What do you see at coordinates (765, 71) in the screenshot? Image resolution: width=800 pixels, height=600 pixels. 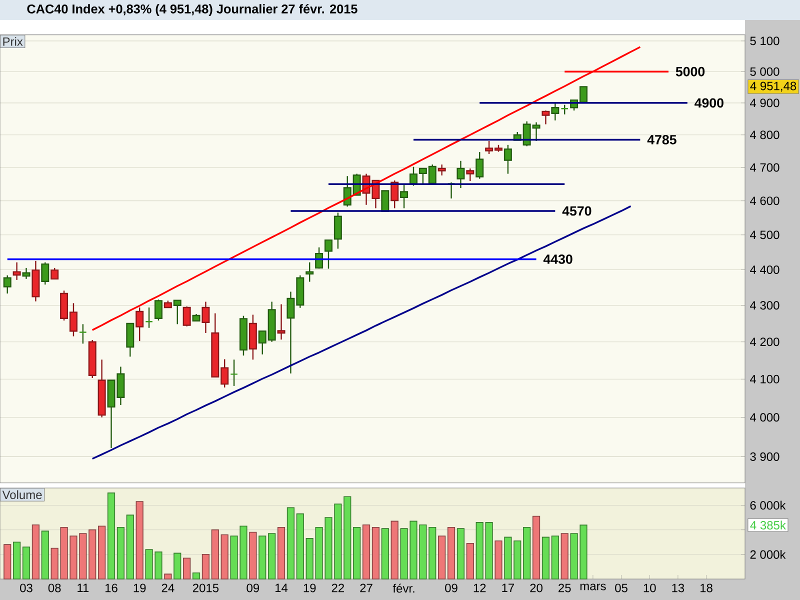 I see `y-tick-label: 5 000` at bounding box center [765, 71].